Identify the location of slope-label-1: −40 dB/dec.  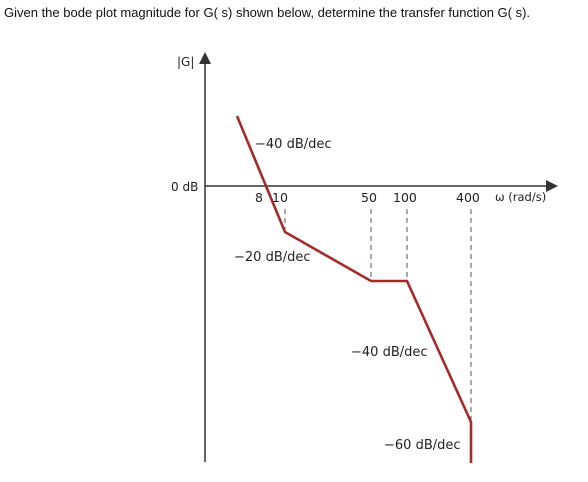
(293, 144).